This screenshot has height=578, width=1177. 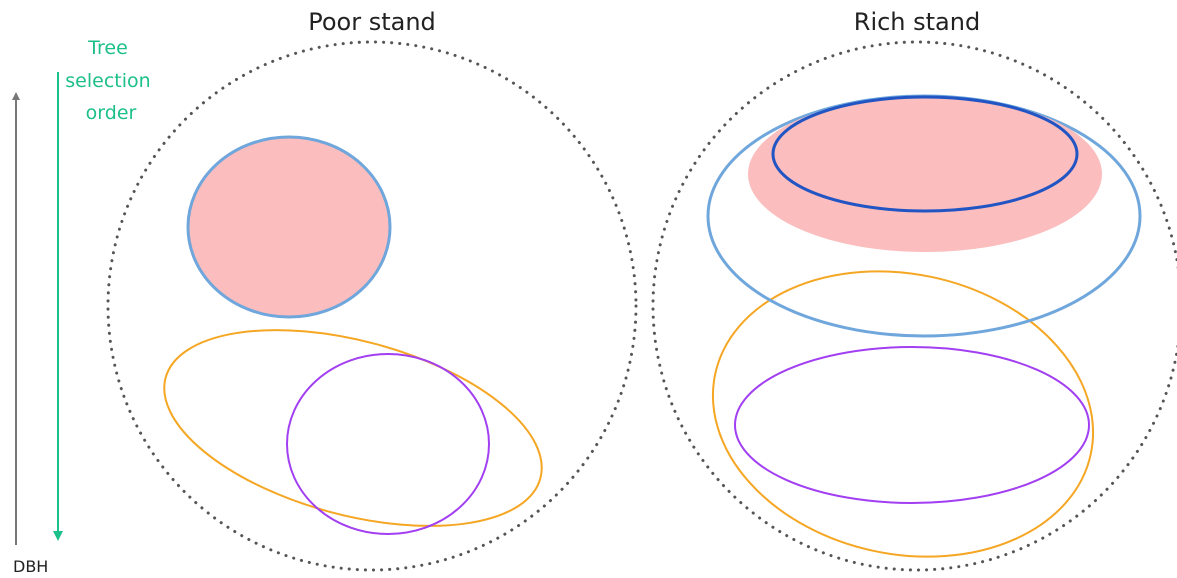 What do you see at coordinates (388, 444) in the screenshot?
I see `poor-stand-purple-circle` at bounding box center [388, 444].